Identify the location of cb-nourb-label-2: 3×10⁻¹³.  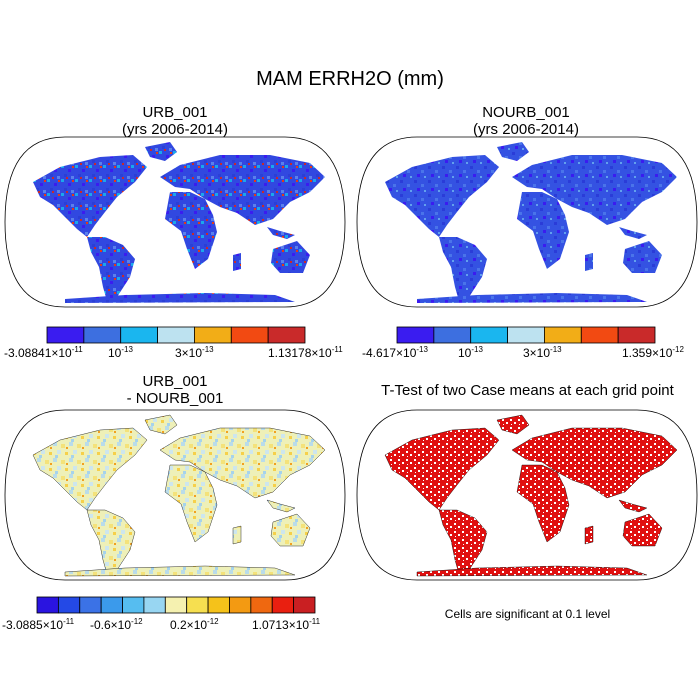
(542, 352).